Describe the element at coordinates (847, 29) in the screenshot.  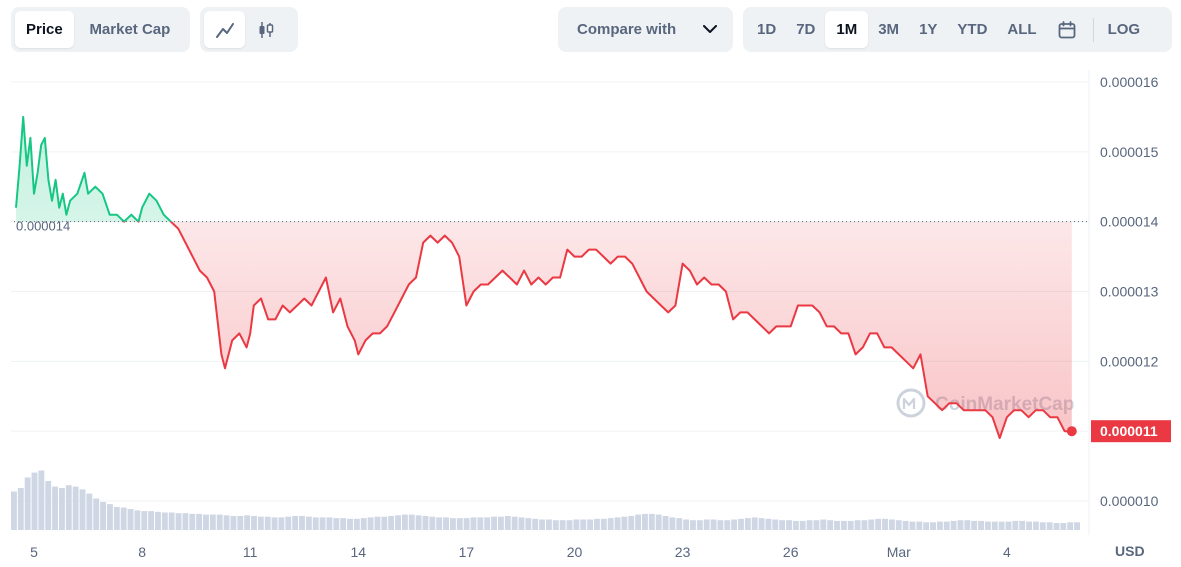
I see `range-1m: 1M` at that location.